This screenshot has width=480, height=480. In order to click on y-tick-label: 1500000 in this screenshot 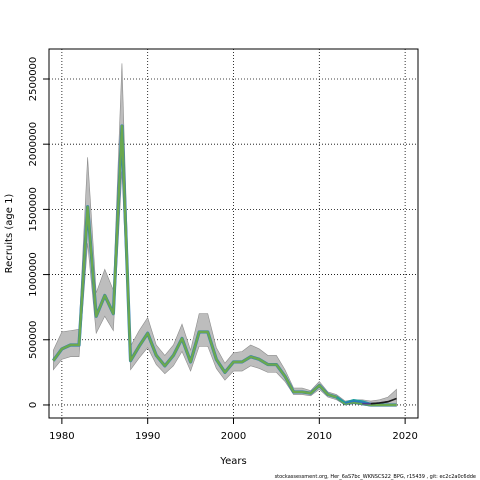, I will do `click(33, 209)`.